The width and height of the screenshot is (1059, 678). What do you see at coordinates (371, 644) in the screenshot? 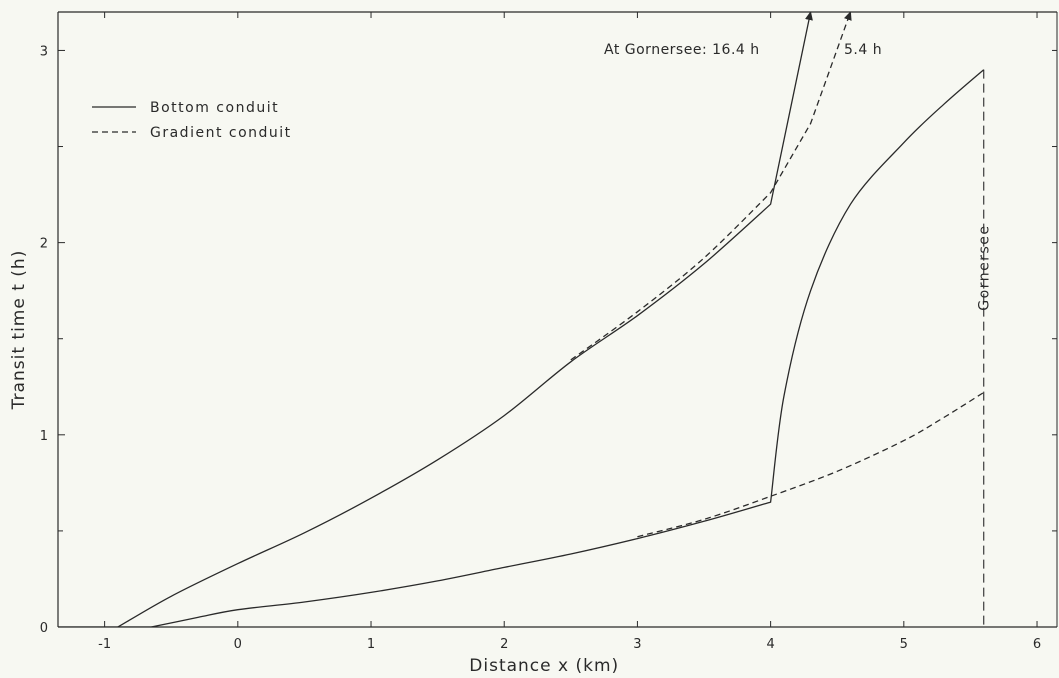
I see `x-tick-label: 1` at bounding box center [371, 644].